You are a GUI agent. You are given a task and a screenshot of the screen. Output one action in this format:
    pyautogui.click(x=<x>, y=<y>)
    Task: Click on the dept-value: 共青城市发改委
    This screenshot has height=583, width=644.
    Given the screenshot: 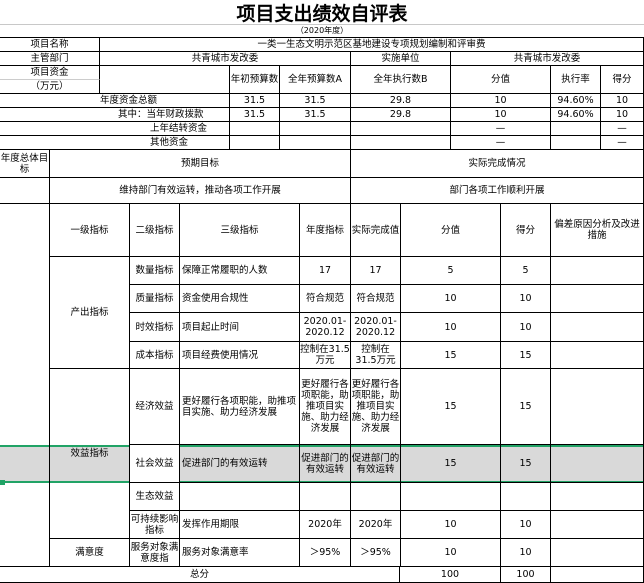 What is the action you would take?
    pyautogui.click(x=225, y=59)
    